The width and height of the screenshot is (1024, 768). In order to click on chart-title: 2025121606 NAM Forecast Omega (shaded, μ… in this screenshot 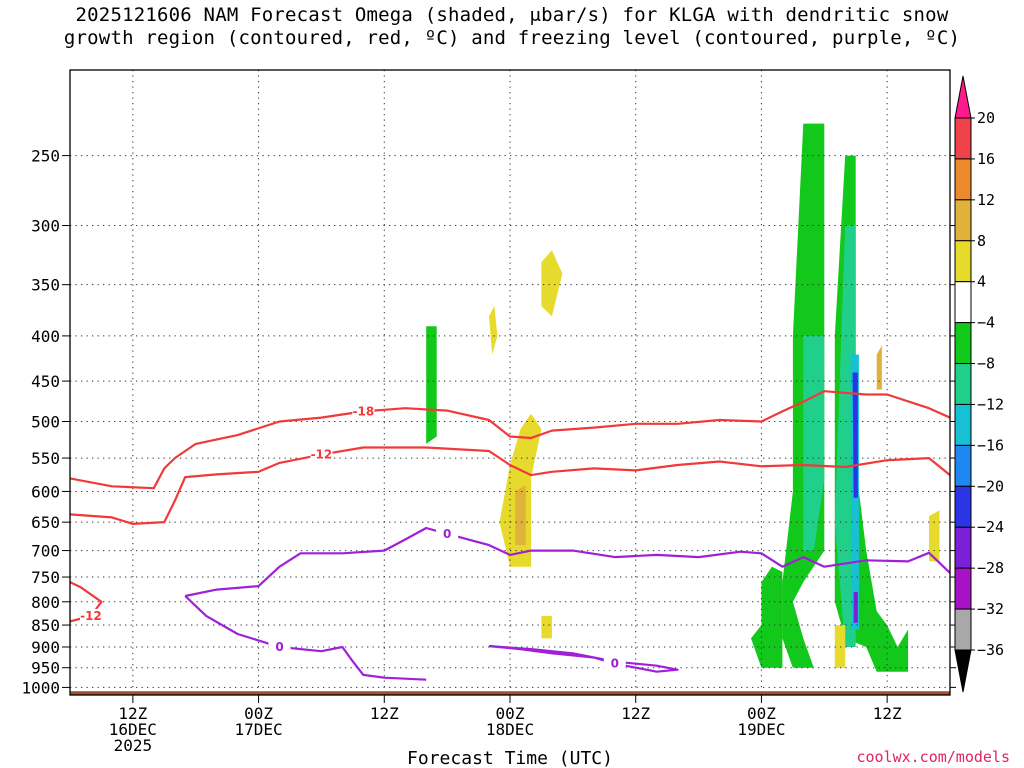, I will do `click(512, 27)`.